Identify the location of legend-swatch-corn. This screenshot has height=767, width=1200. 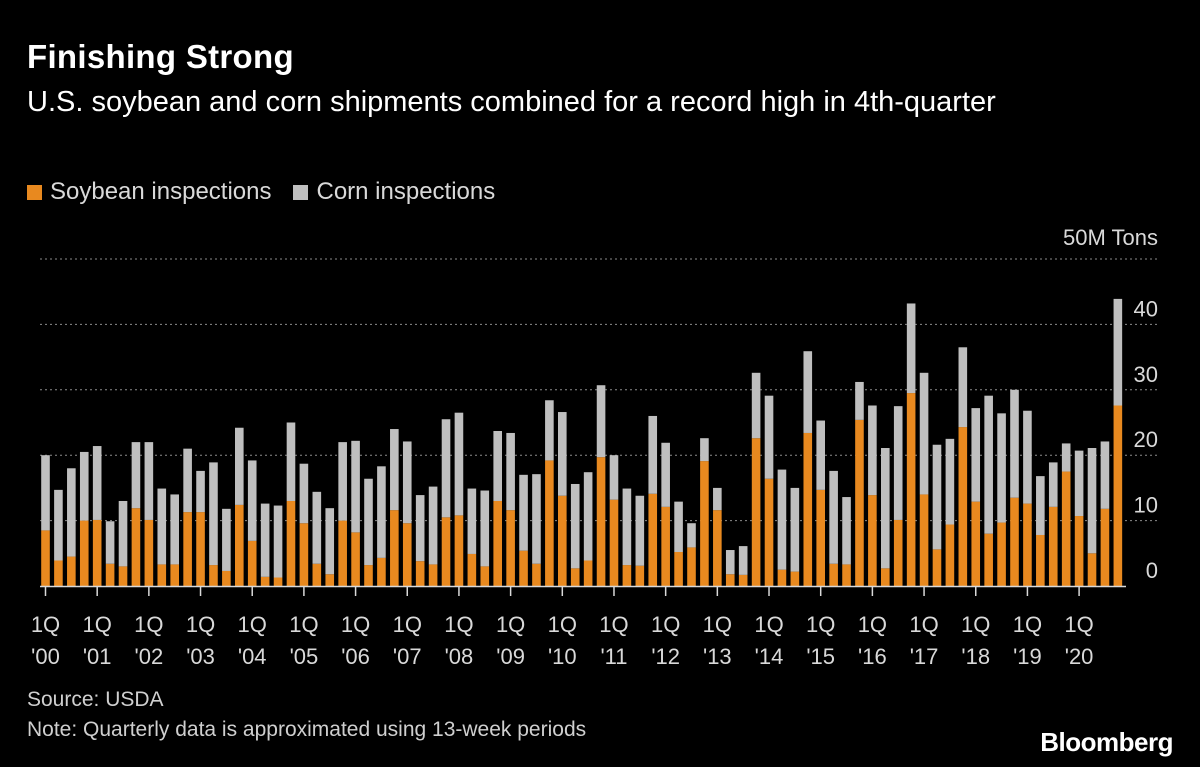
(301, 192).